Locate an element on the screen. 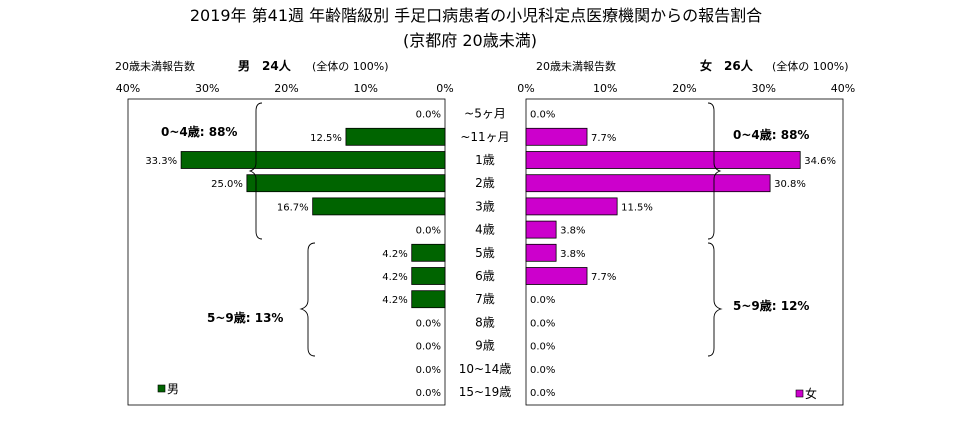 This screenshot has width=968, height=443. left-axis-tick-label: 20% is located at coordinates (286, 88).